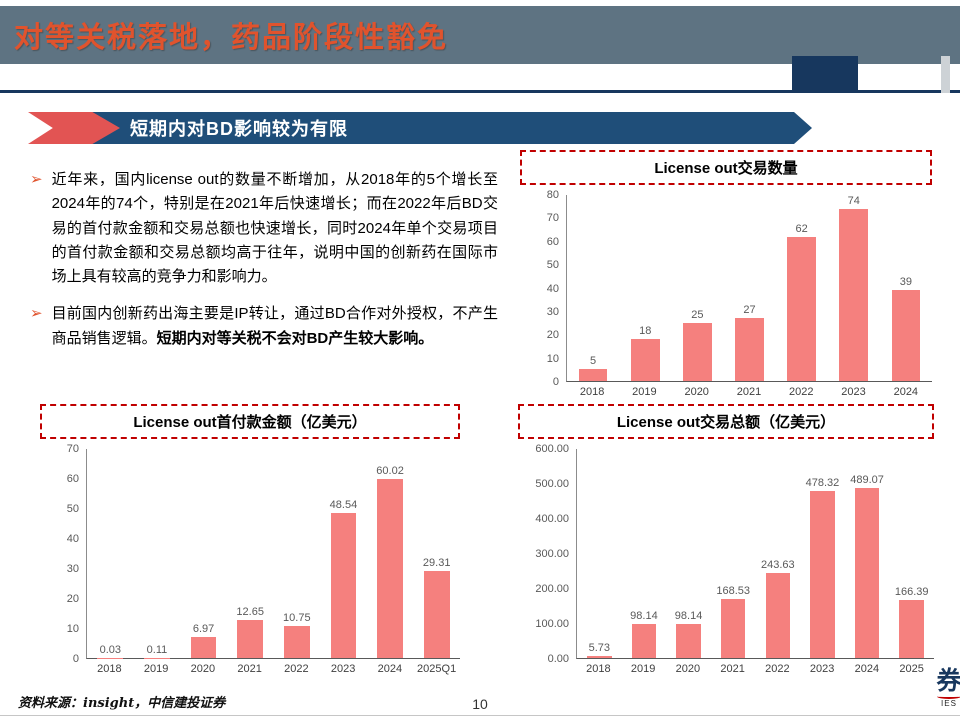 The height and width of the screenshot is (720, 960). I want to click on bar-group: 27, so click(749, 288).